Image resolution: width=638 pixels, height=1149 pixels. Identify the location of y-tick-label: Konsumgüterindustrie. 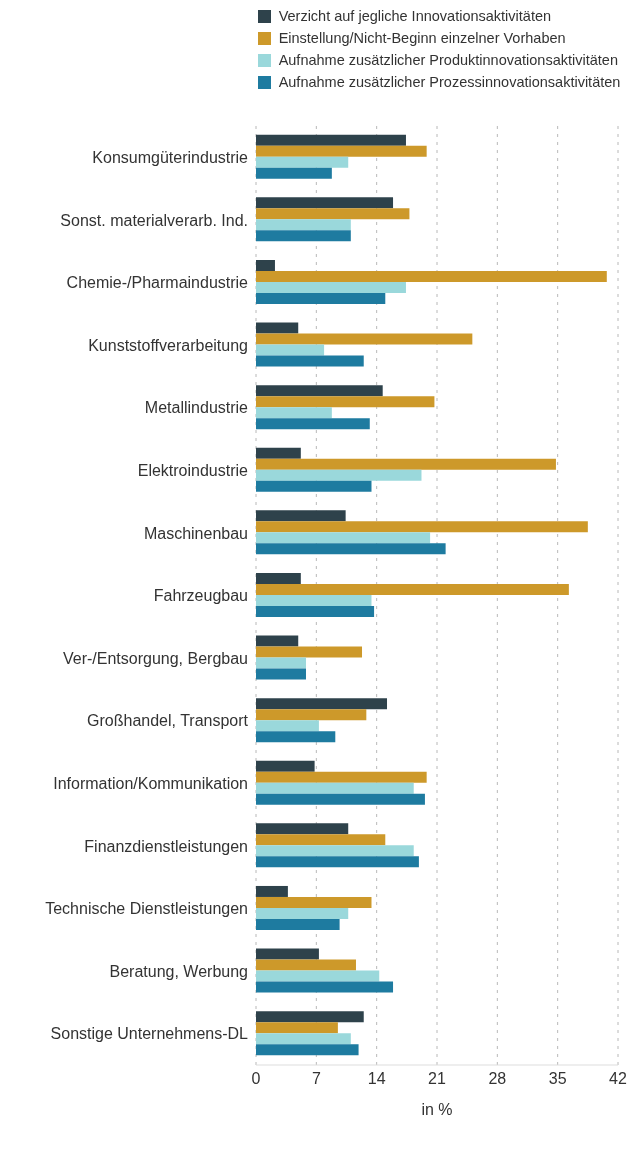
(170, 157).